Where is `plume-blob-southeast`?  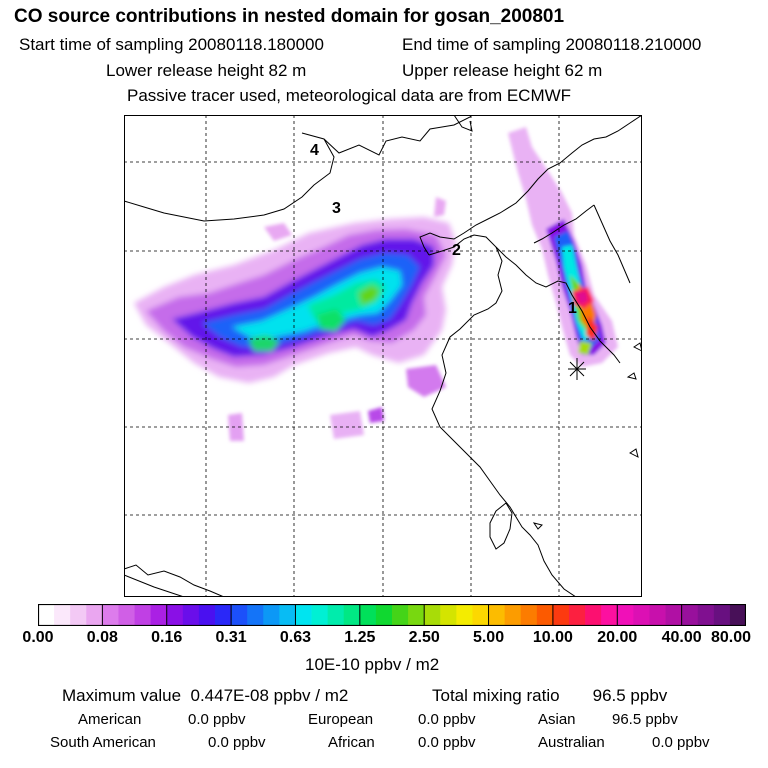 plume-blob-southeast is located at coordinates (426, 381).